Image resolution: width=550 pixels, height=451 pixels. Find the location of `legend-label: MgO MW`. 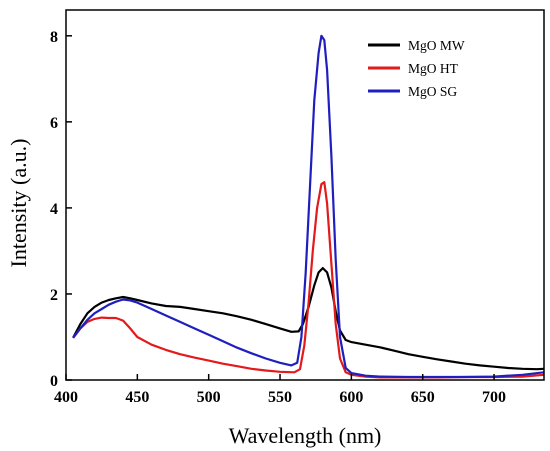

legend-label: MgO MW is located at coordinates (436, 45).